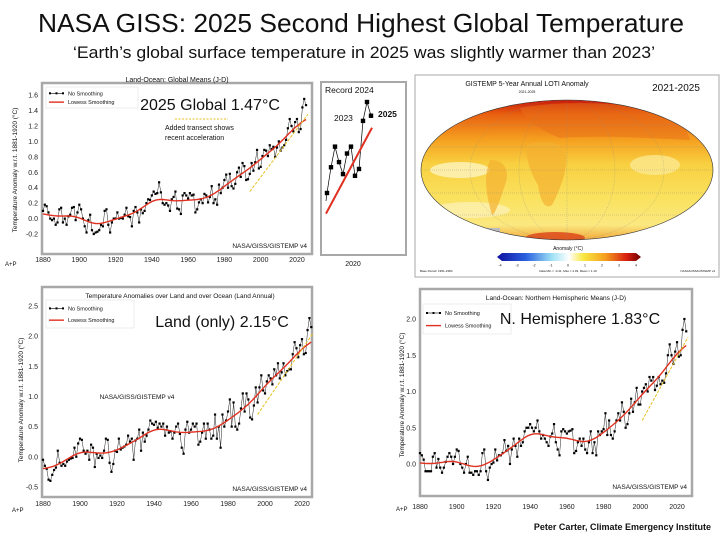  Describe the element at coordinates (152, 260) in the screenshot. I see `x-tick-label: 1940` at that location.